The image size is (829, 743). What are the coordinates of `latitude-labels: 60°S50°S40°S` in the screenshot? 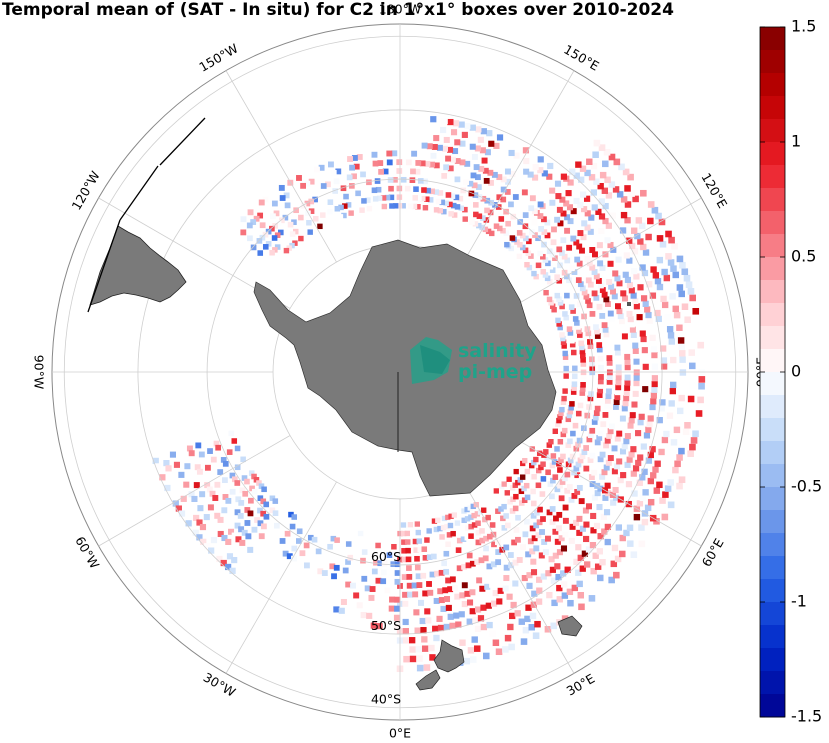 It's located at (386, 628).